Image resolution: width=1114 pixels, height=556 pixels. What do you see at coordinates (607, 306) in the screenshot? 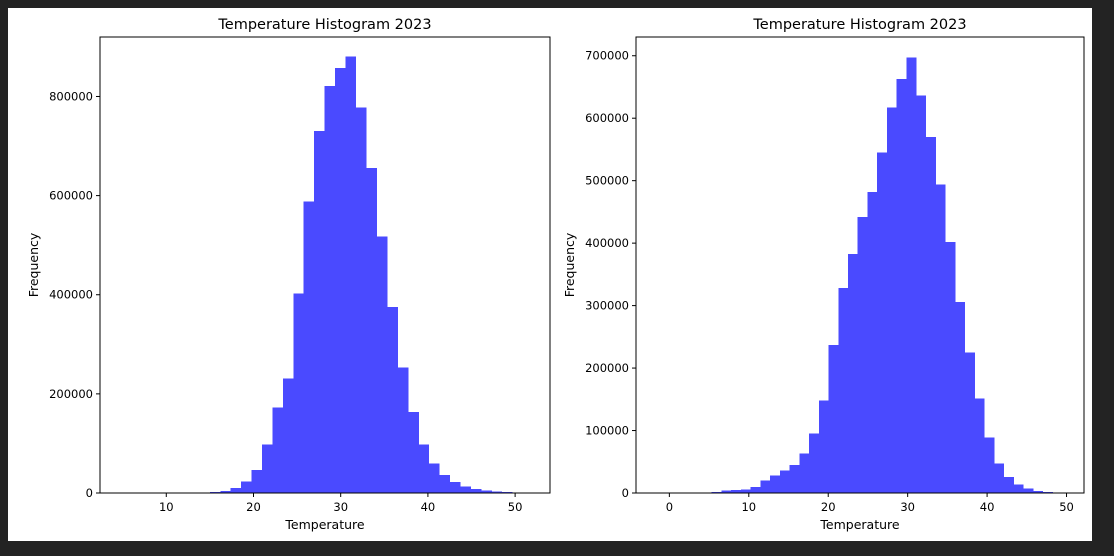
I see `y-tick-label: 300000` at bounding box center [607, 306].